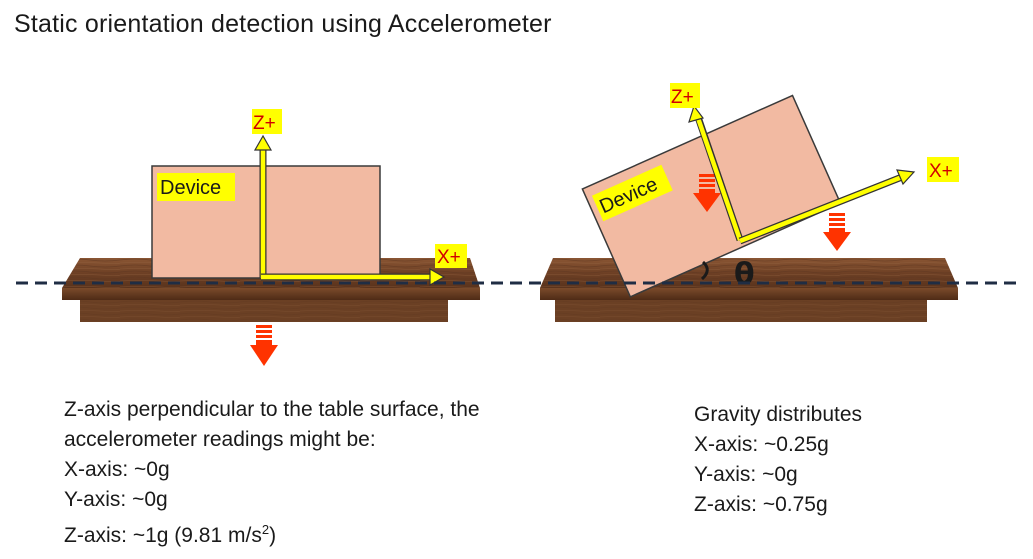 This screenshot has height=559, width=1033. What do you see at coordinates (744, 274) in the screenshot?
I see `angle-theta: θ` at bounding box center [744, 274].